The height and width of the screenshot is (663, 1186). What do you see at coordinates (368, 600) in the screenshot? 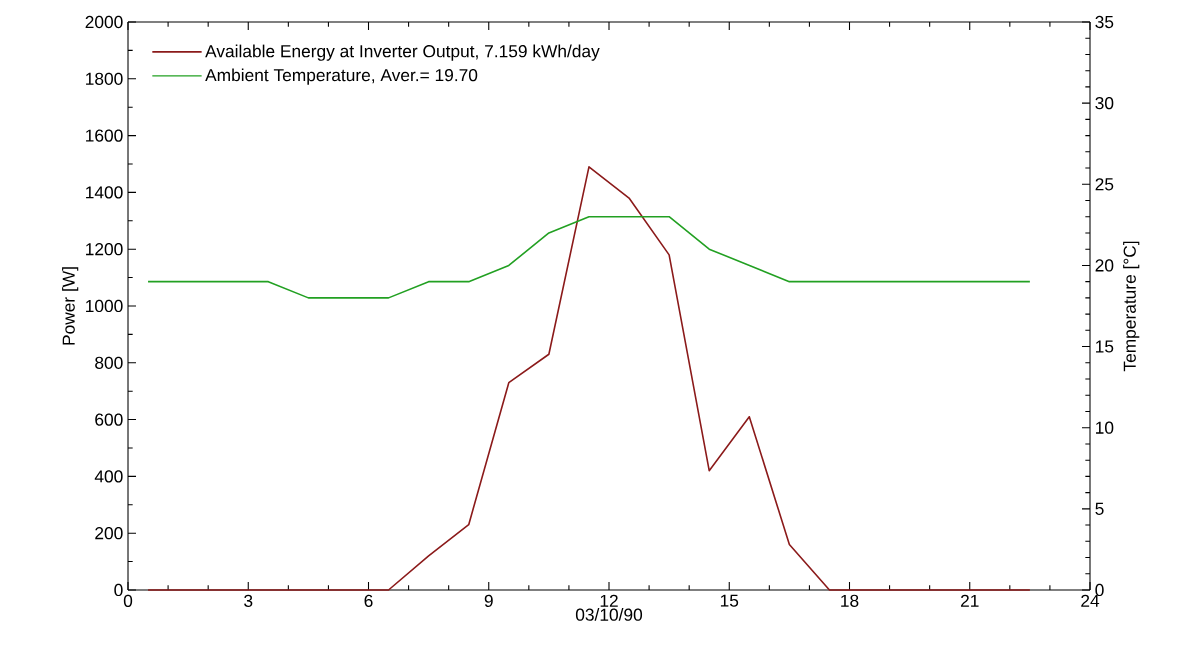
I see `x-tick-label: 6` at bounding box center [368, 600].